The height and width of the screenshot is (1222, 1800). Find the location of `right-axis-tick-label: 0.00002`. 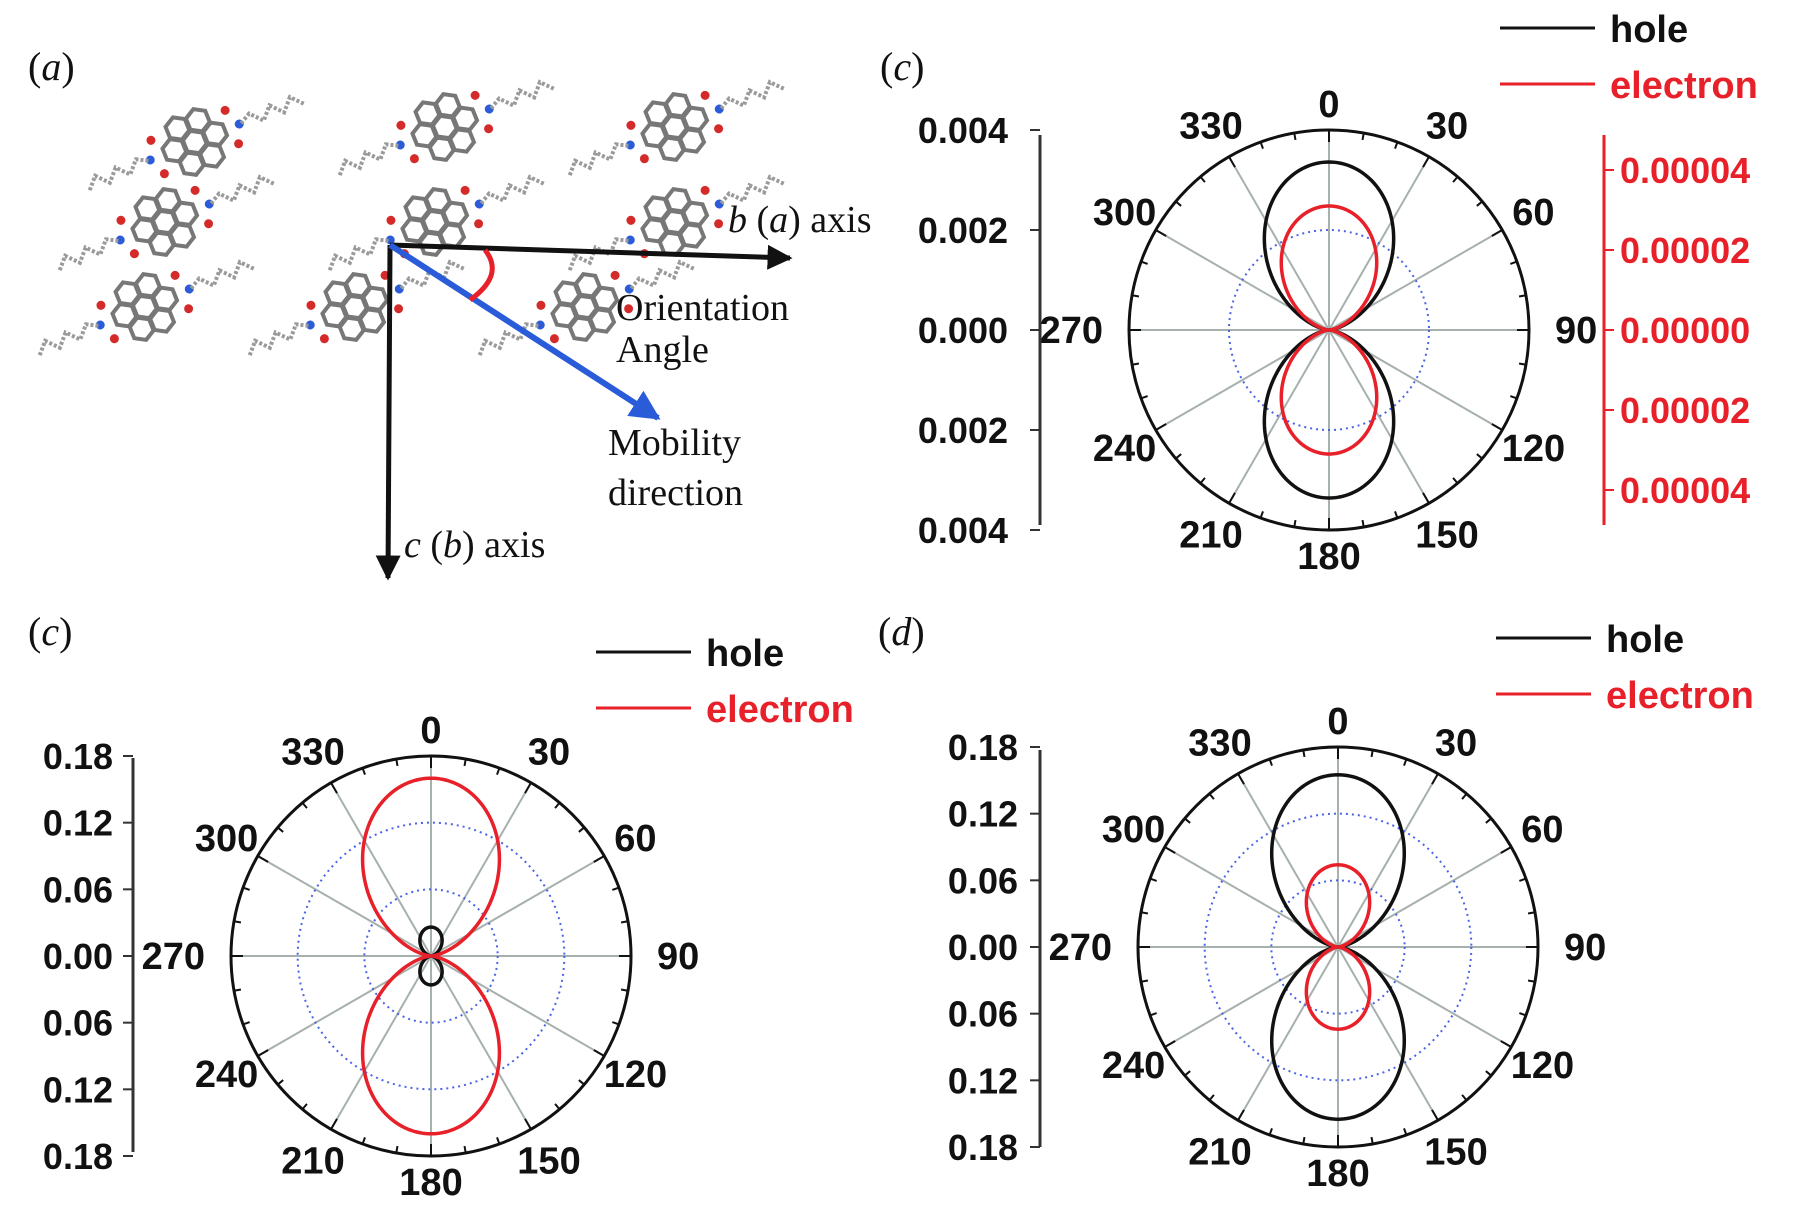

right-axis-tick-label: 0.00002 is located at coordinates (1685, 250).